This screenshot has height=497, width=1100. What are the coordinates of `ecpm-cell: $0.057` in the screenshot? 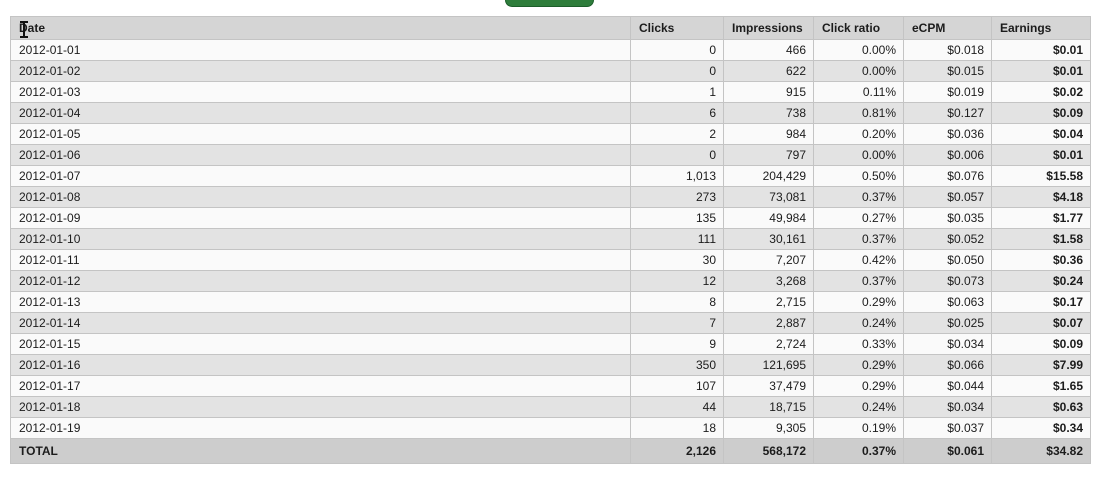 It's located at (947, 197).